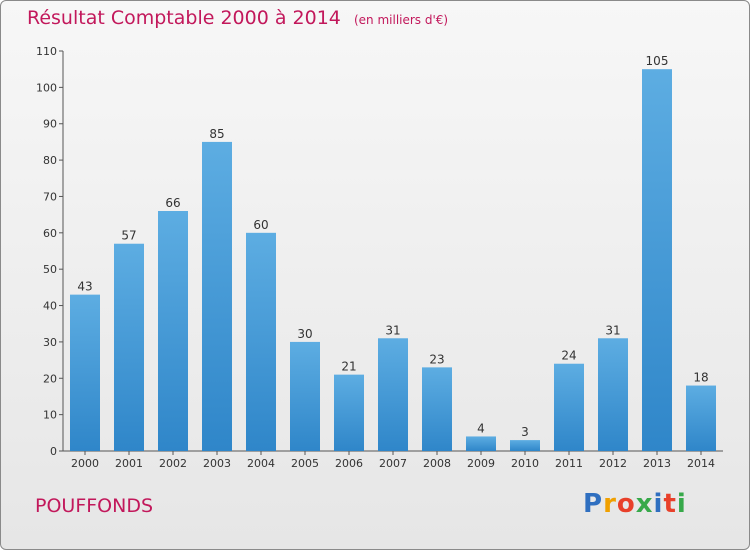 The width and height of the screenshot is (750, 550). I want to click on x-tick-label: 2010, so click(525, 463).